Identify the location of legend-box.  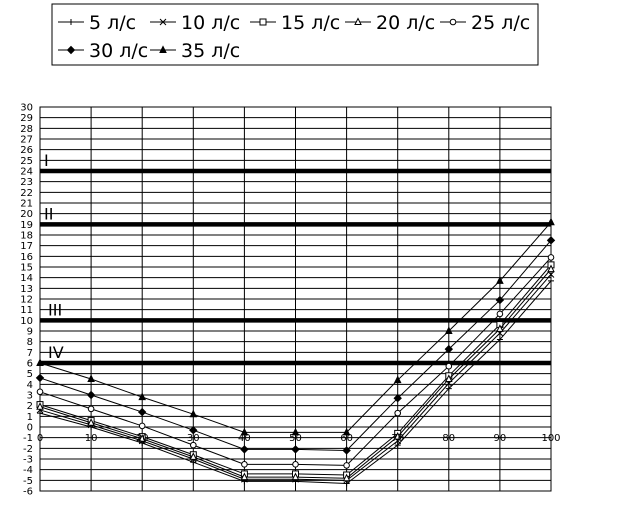
(295, 34).